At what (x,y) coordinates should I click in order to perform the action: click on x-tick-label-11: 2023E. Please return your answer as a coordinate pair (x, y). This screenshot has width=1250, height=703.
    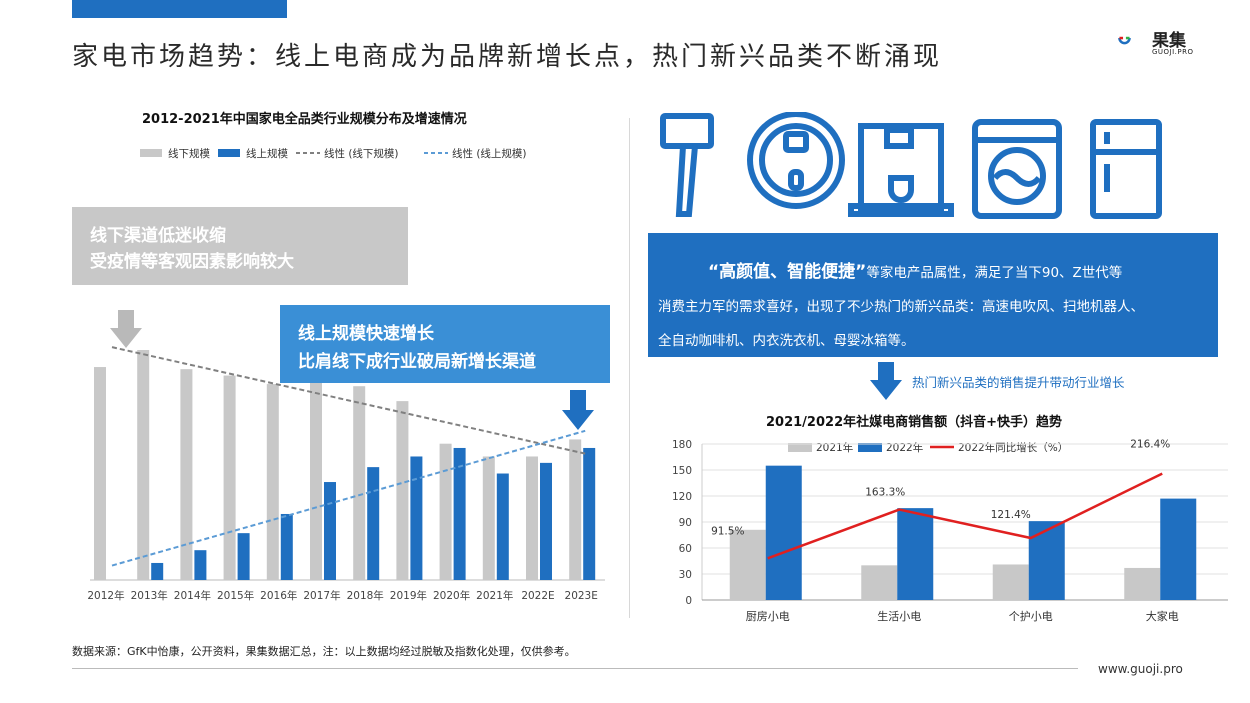
    Looking at the image, I should click on (581, 596).